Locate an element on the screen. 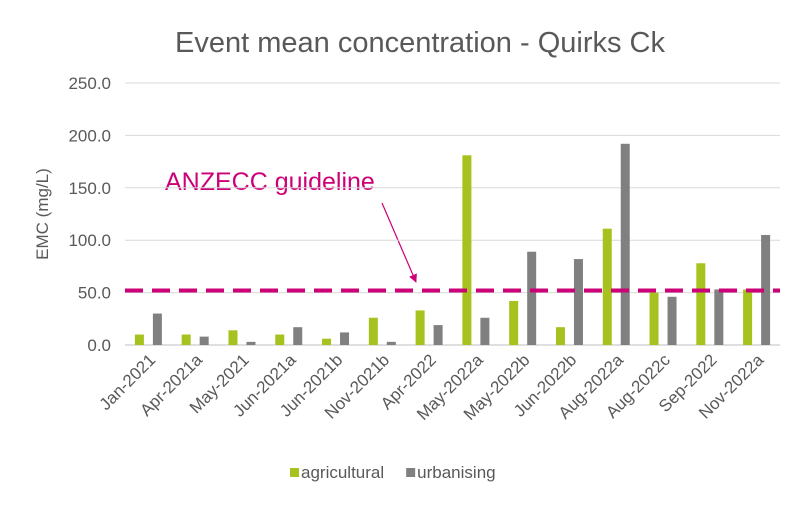 This screenshot has height=509, width=807. y-tick-label: 250.0 is located at coordinates (89, 83).